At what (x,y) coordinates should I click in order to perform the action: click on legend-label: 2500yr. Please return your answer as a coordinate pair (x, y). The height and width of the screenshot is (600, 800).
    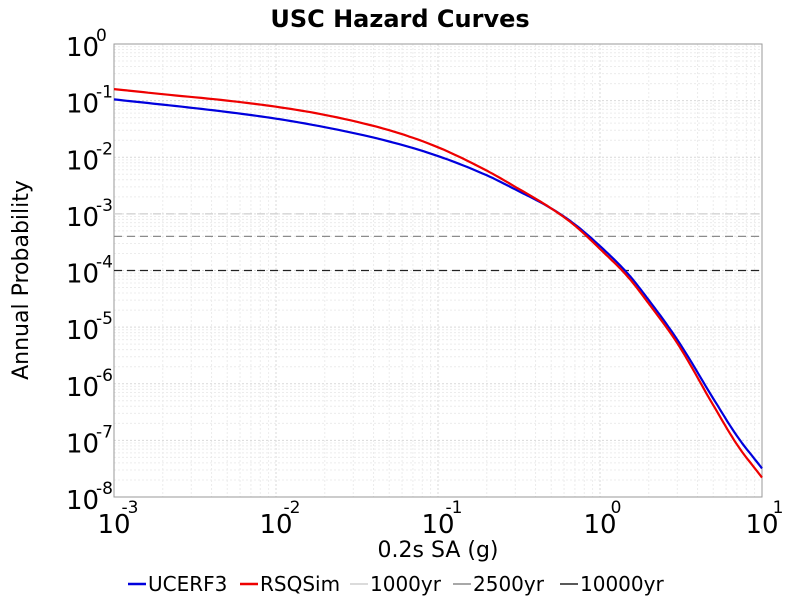
    Looking at the image, I should click on (509, 584).